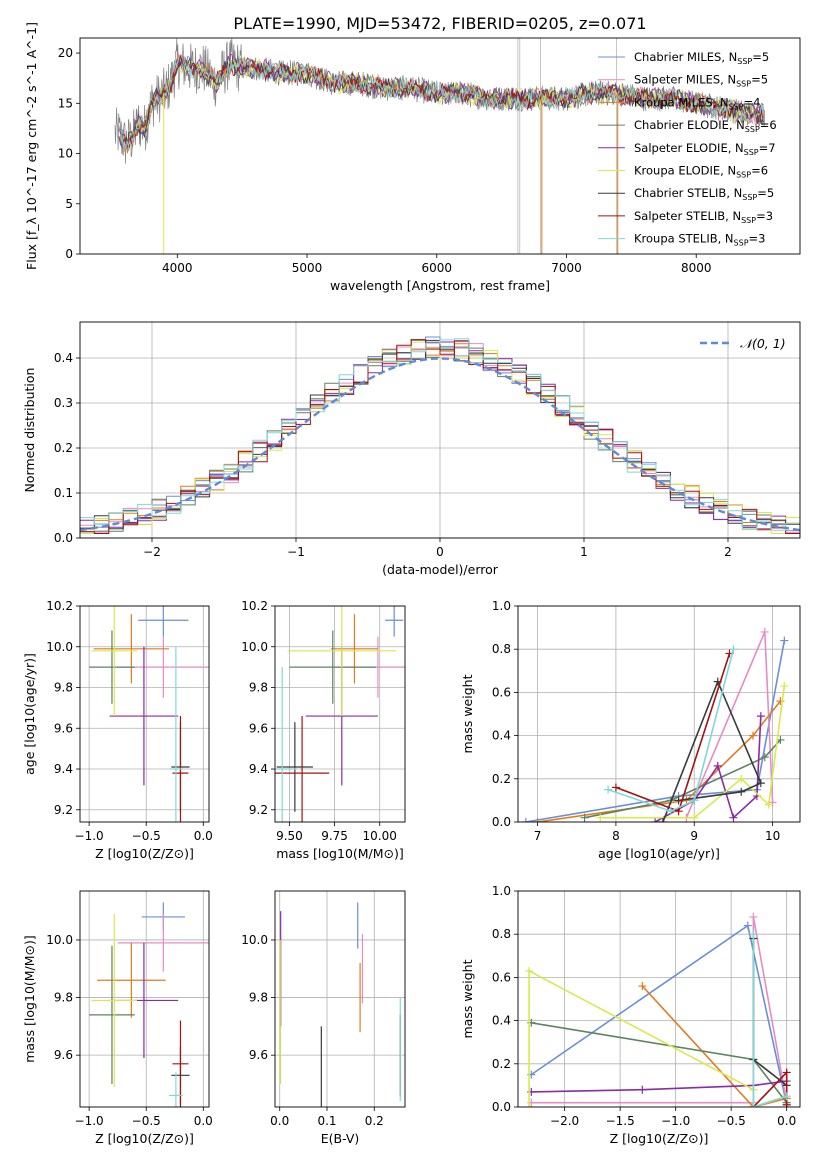 The width and height of the screenshot is (819, 1170). Describe the element at coordinates (616, 836) in the screenshot. I see `x-tick-label: 8` at that location.